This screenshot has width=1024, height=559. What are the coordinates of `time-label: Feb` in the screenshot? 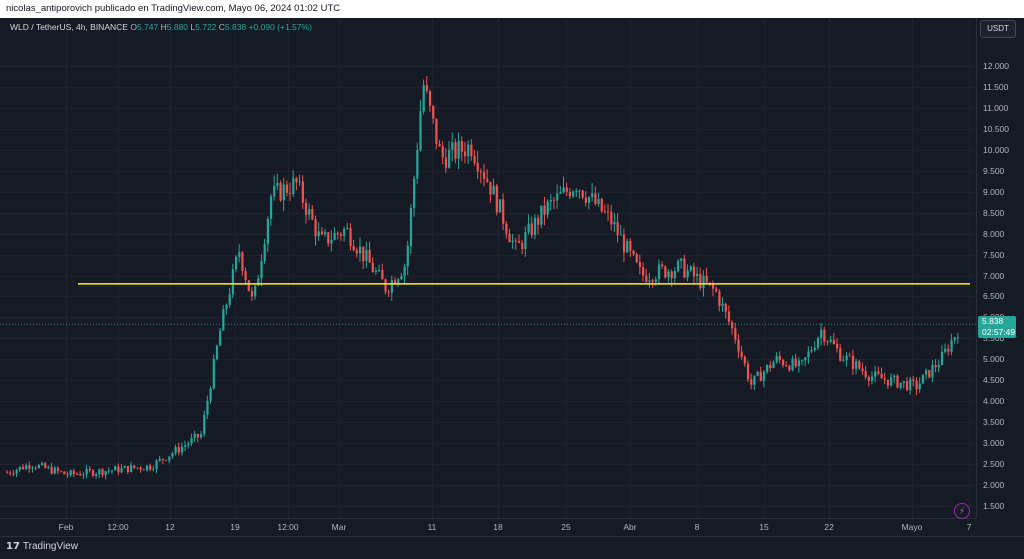 It's located at (66, 527).